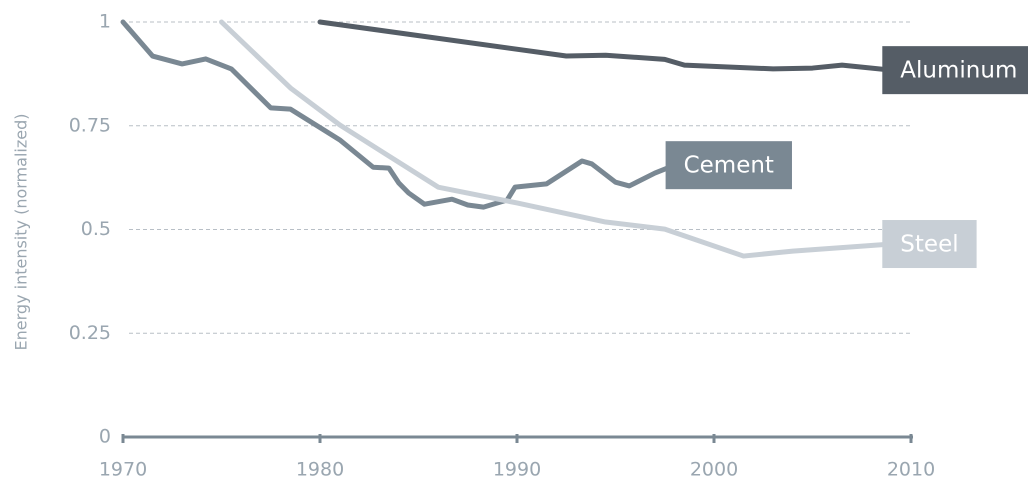  I want to click on series-label: Aluminum, so click(955, 70).